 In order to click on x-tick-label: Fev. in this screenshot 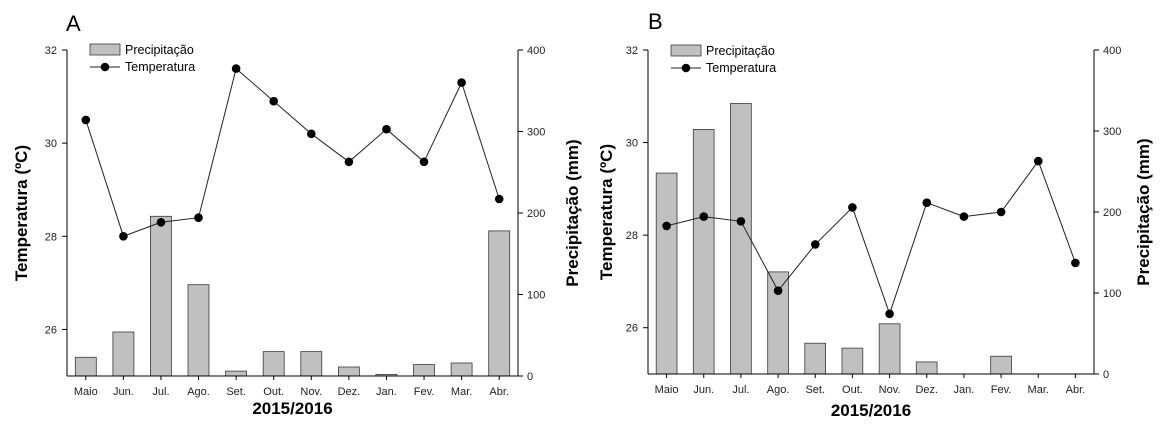, I will do `click(1001, 390)`.